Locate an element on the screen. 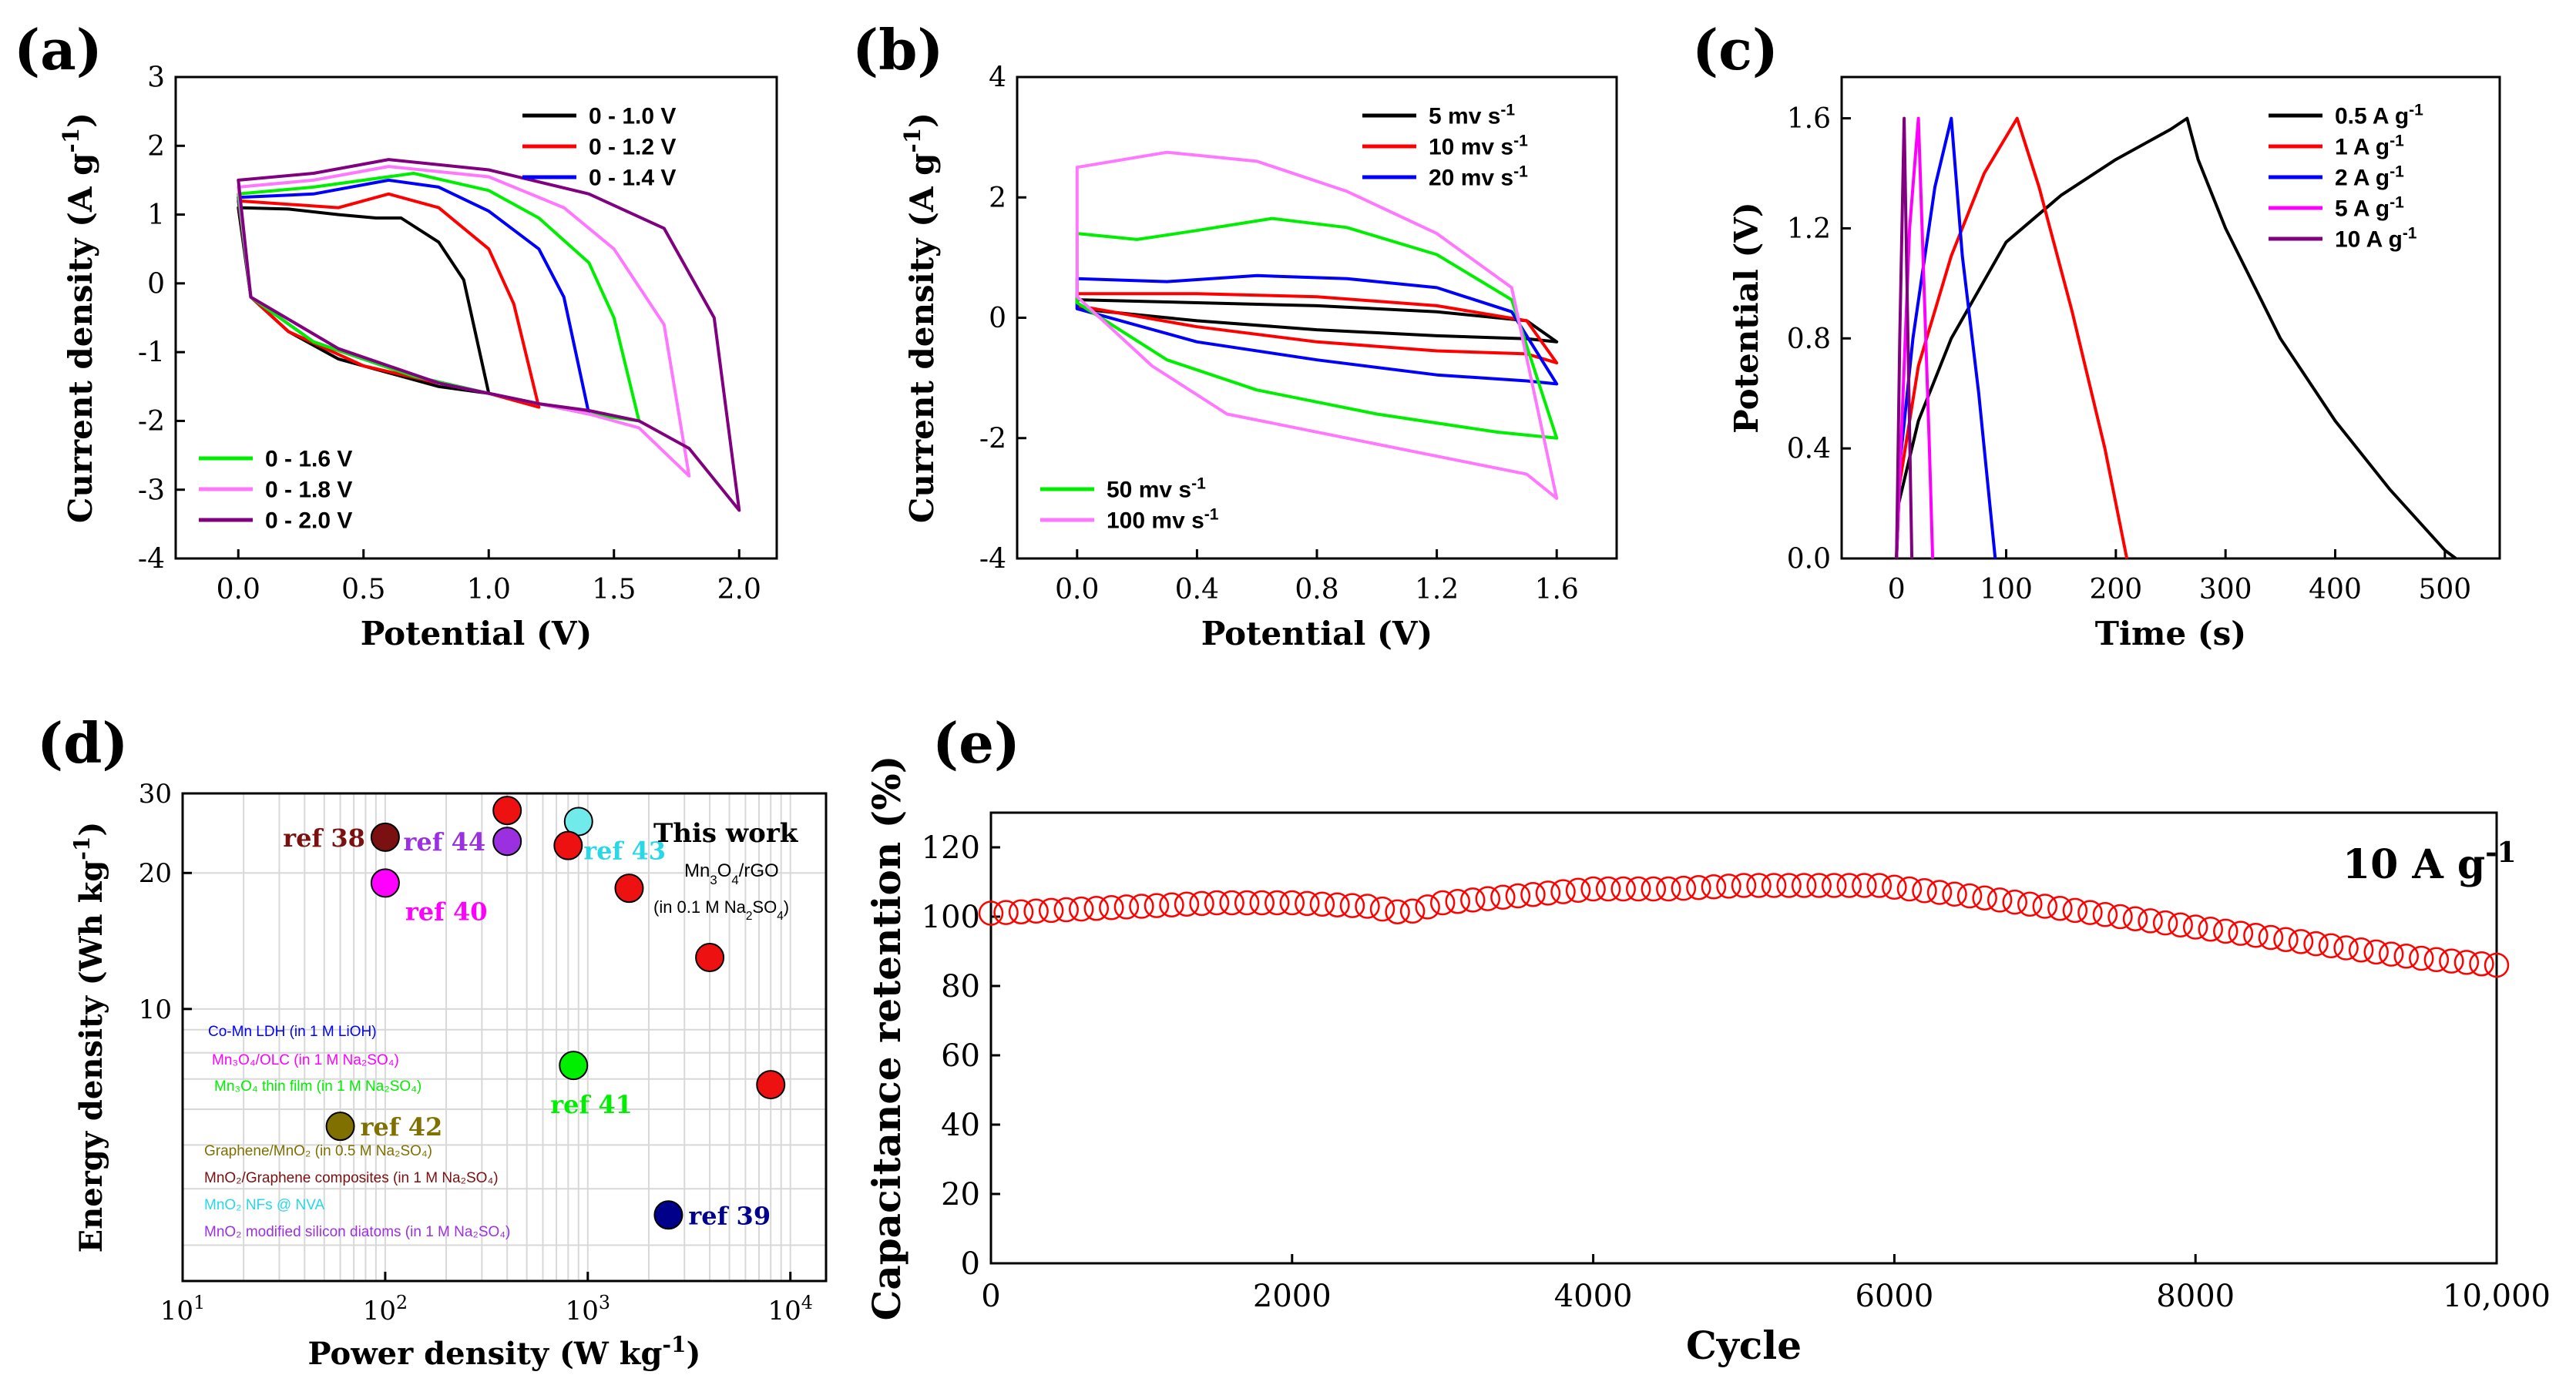 The width and height of the screenshot is (2576, 1385). y-axis-label-4-part: Capacitance retention (%) is located at coordinates (886, 1038).